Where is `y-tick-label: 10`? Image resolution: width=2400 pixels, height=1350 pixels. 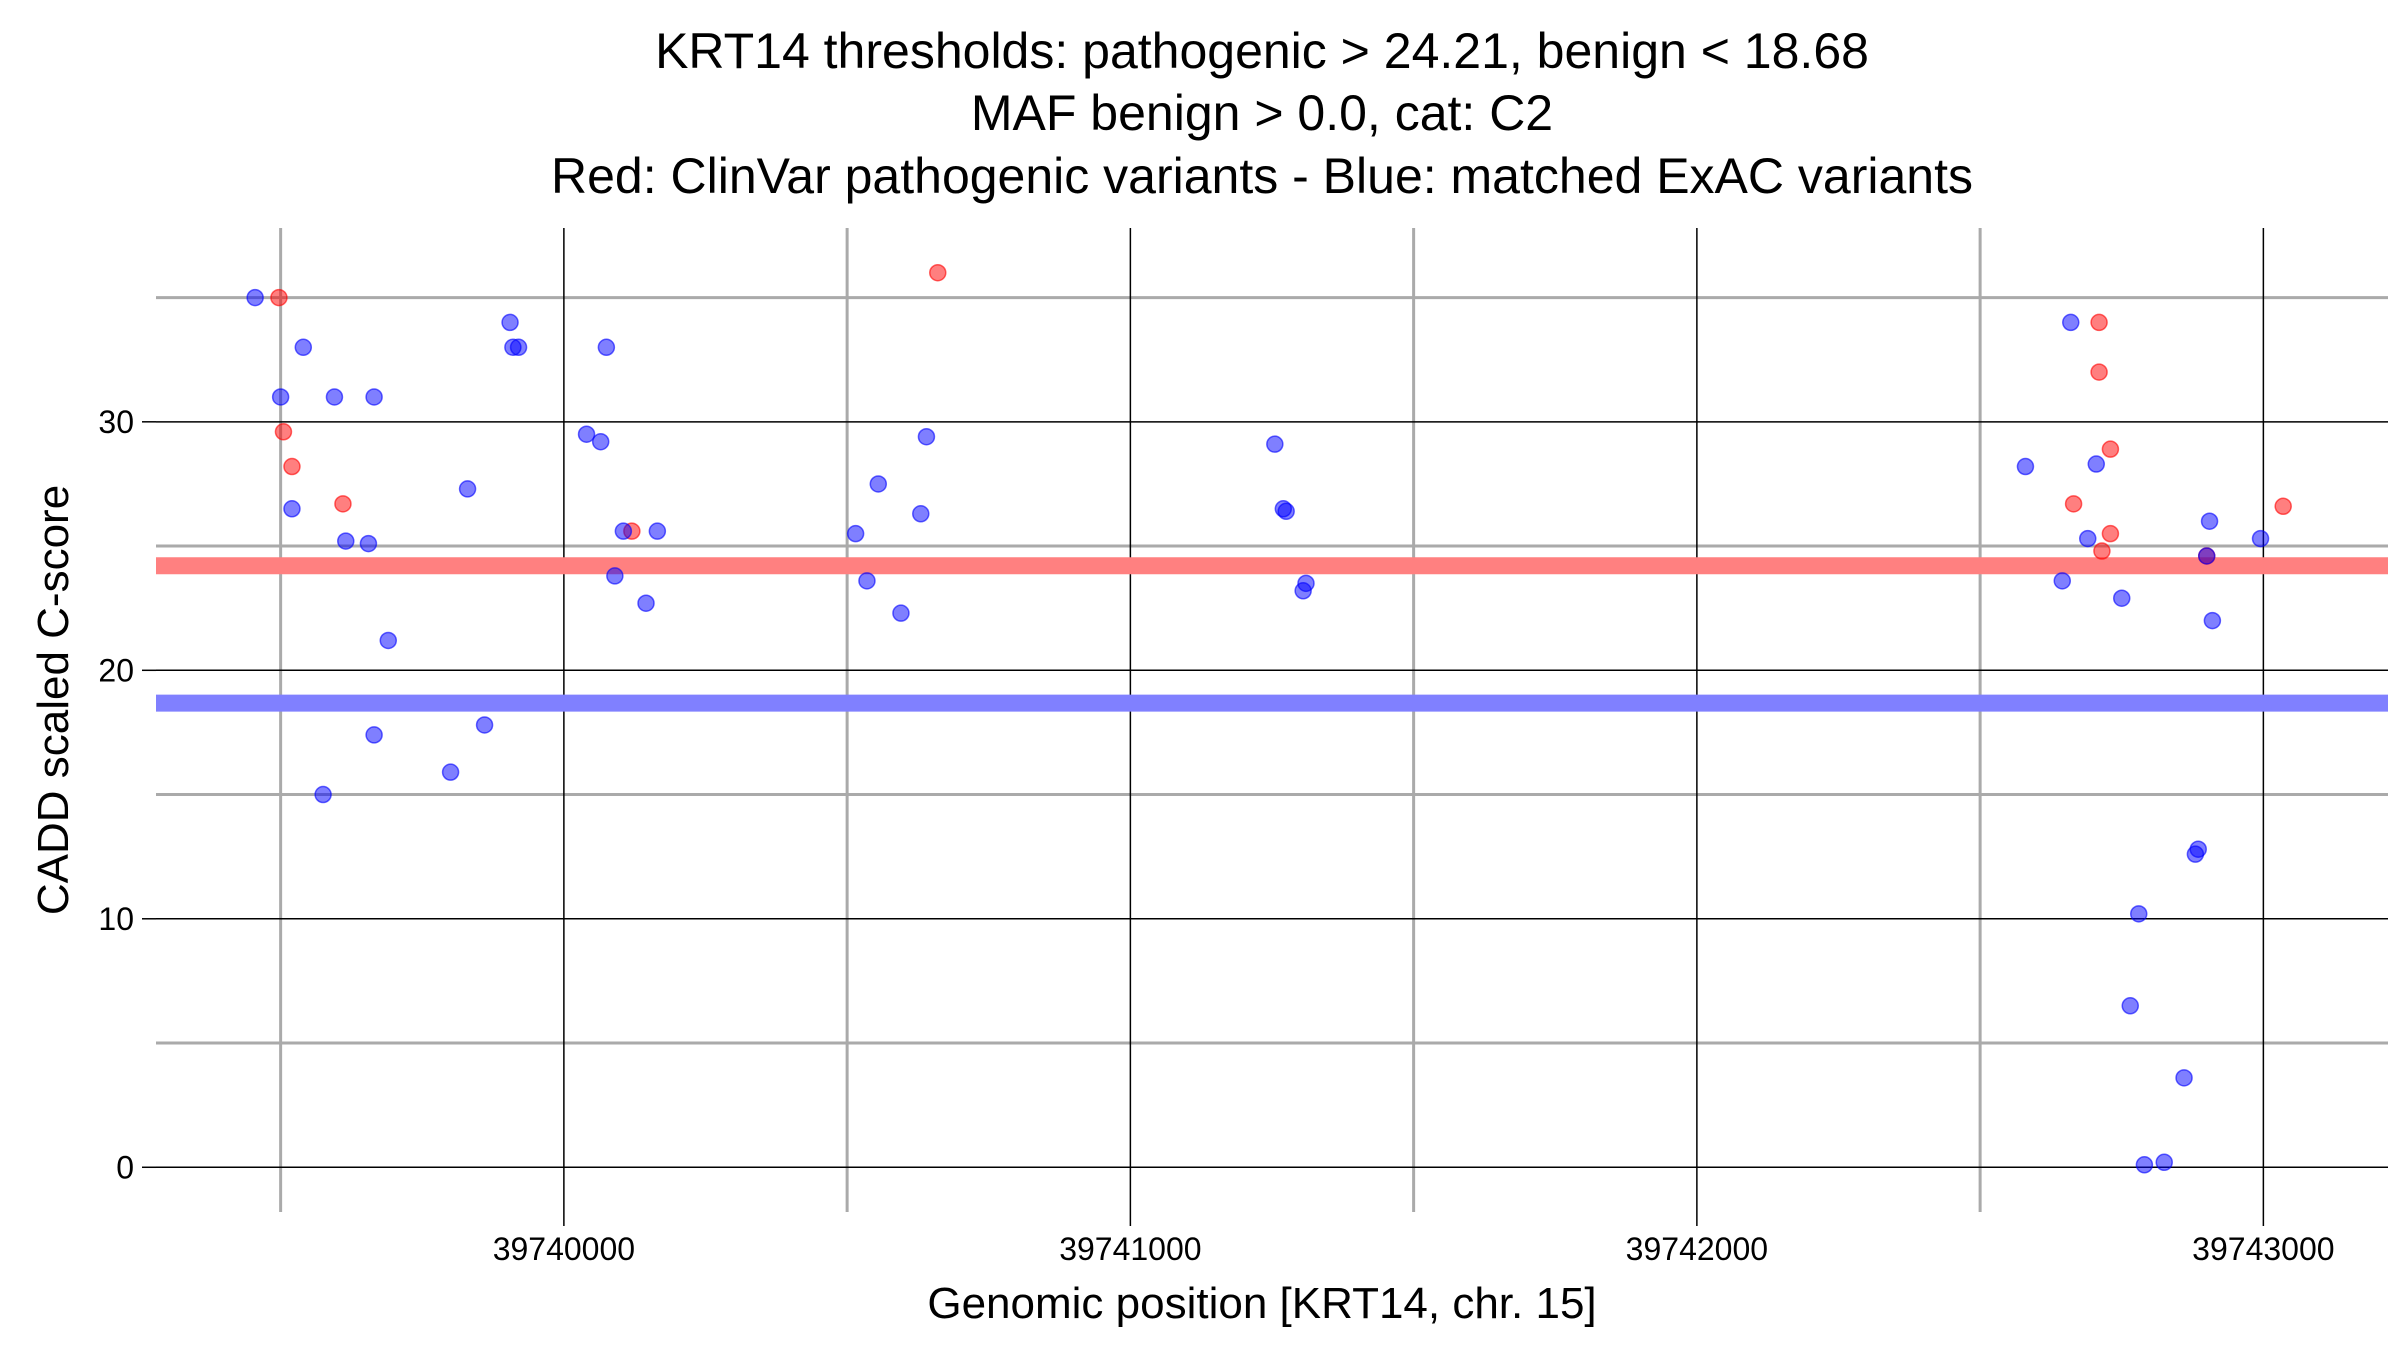
y-tick-label: 10 is located at coordinates (116, 919).